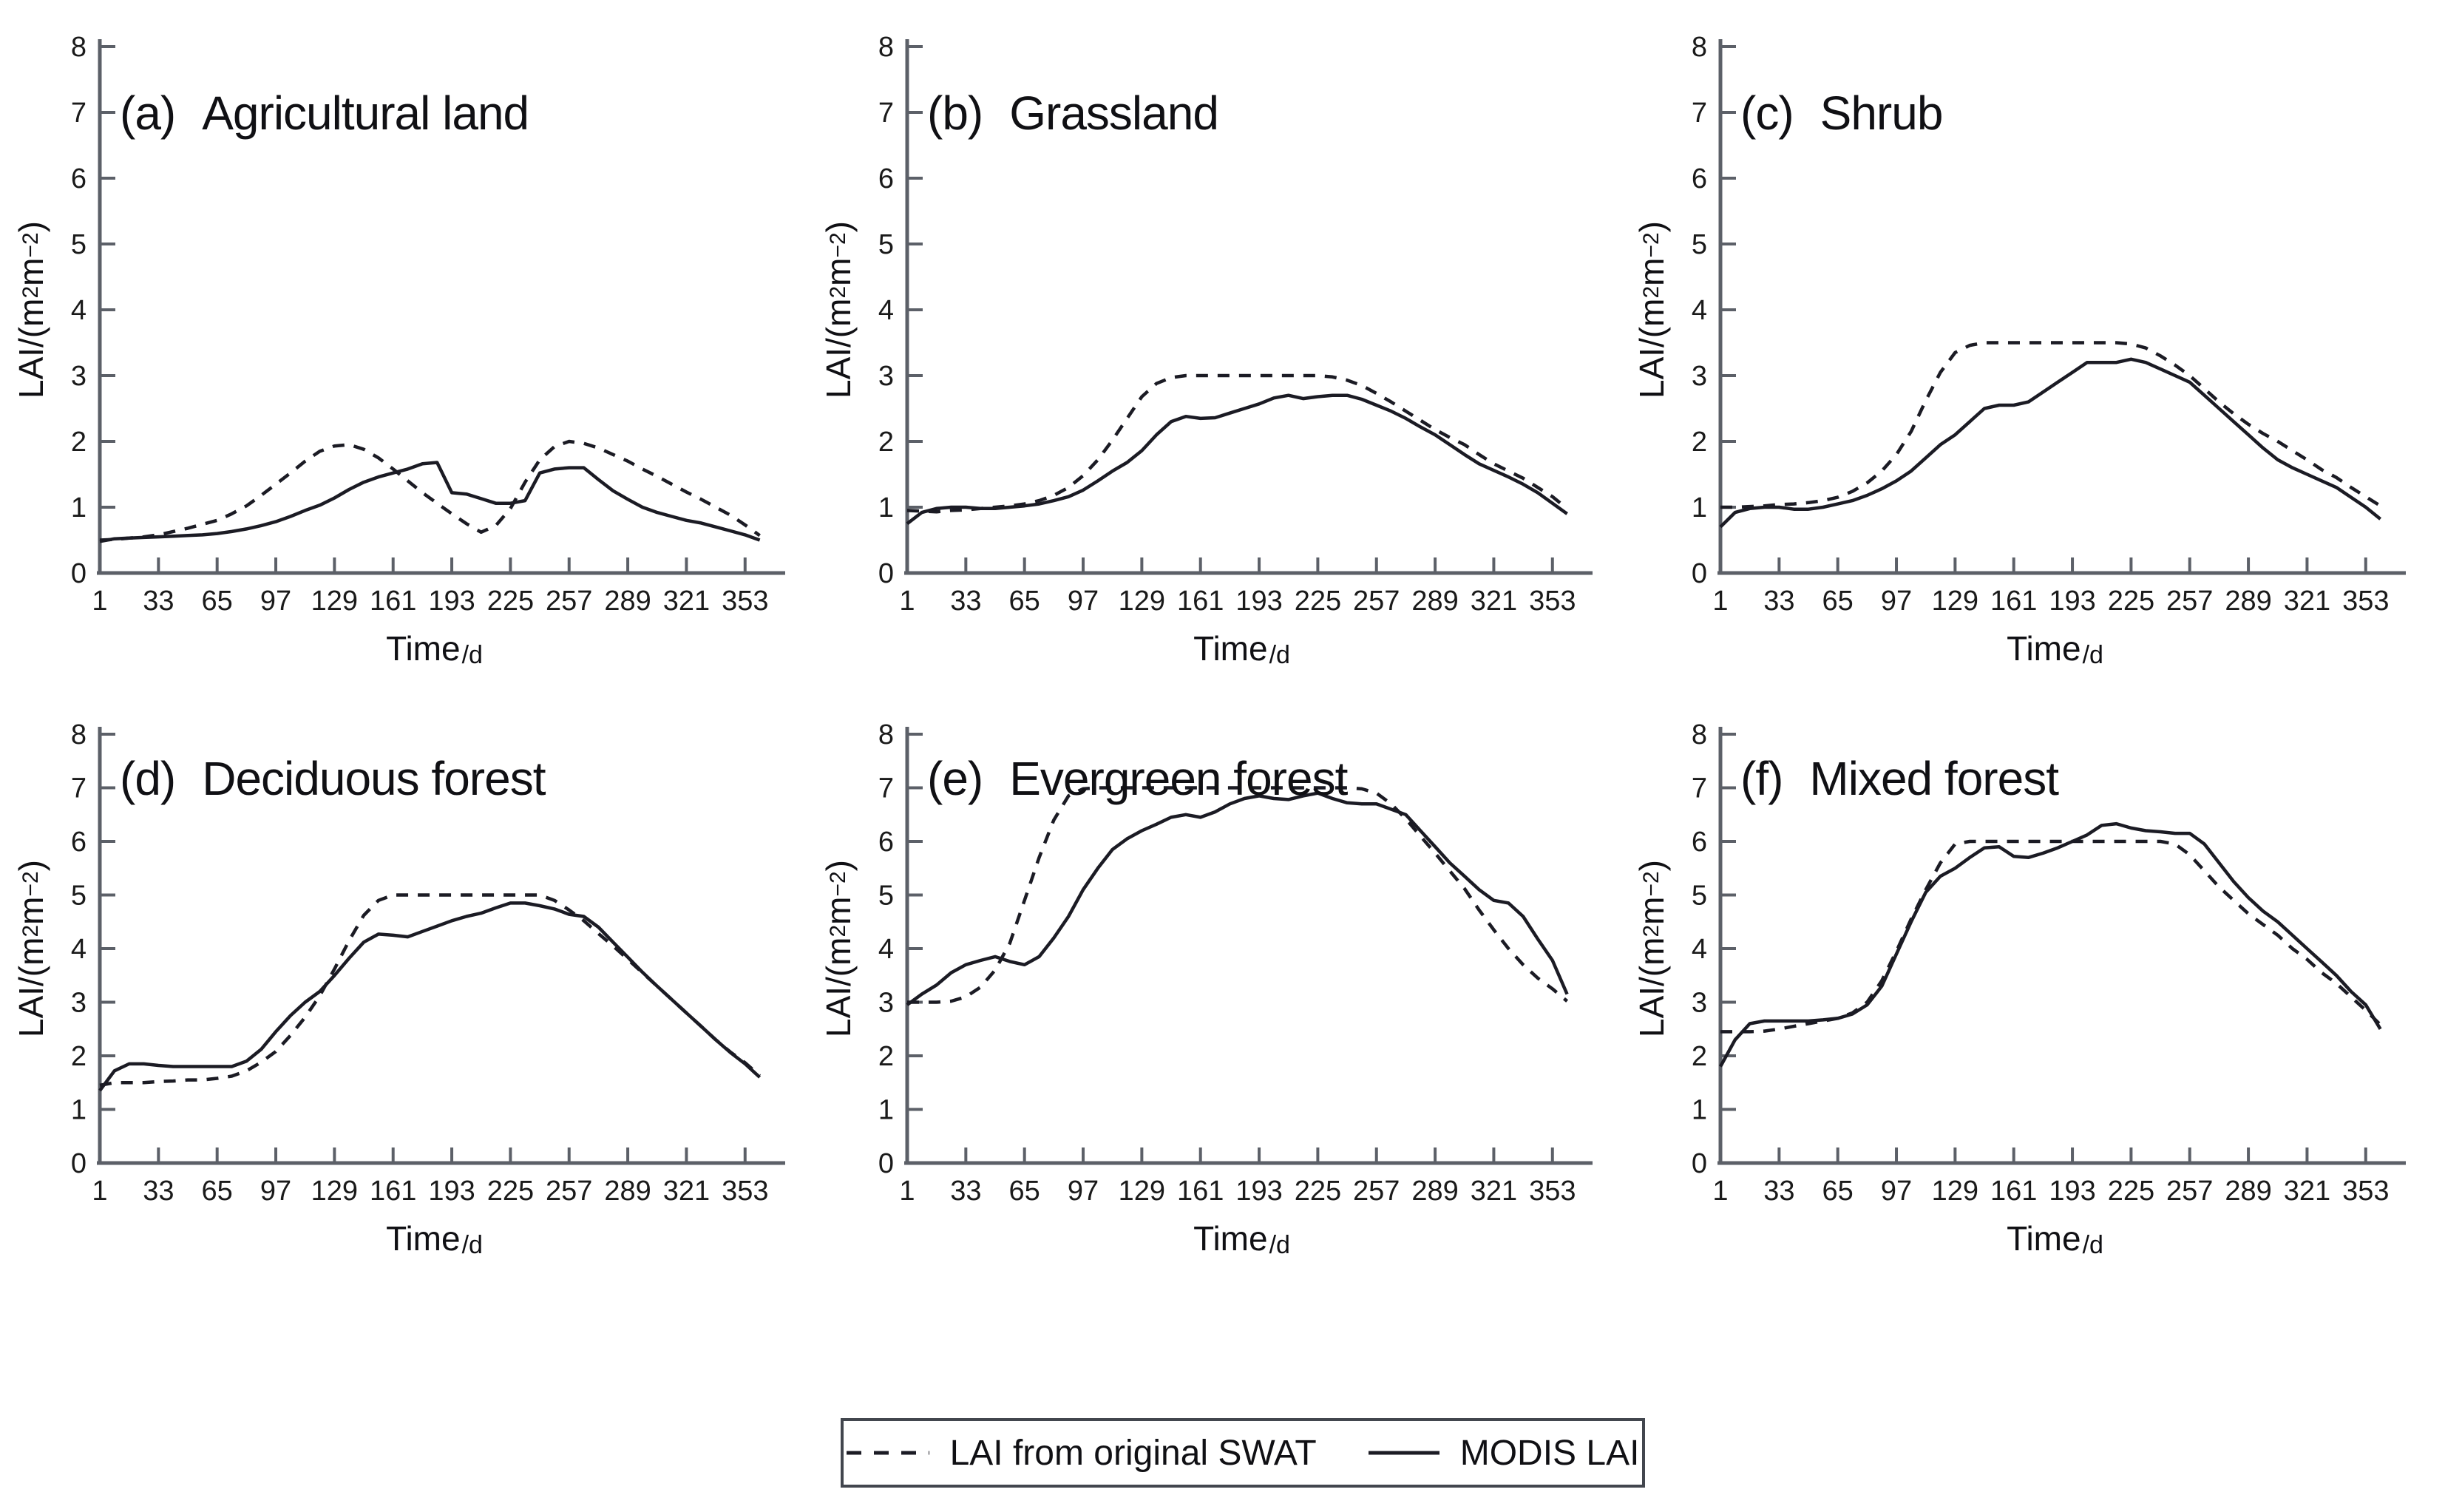  What do you see at coordinates (955, 778) in the screenshot?
I see `panel-letter: (e)` at bounding box center [955, 778].